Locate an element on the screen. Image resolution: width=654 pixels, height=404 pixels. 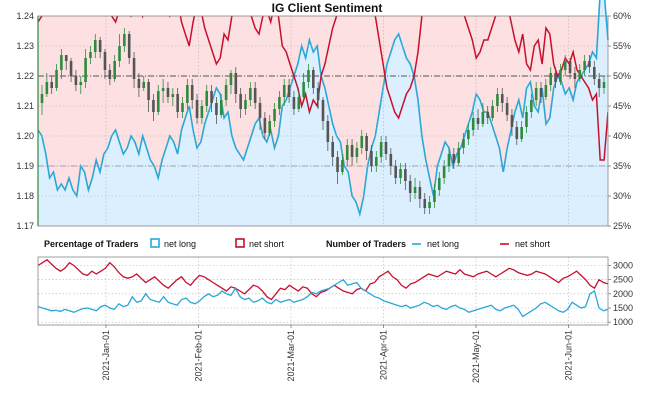
y-right-tick: 55% is located at coordinates (622, 46).